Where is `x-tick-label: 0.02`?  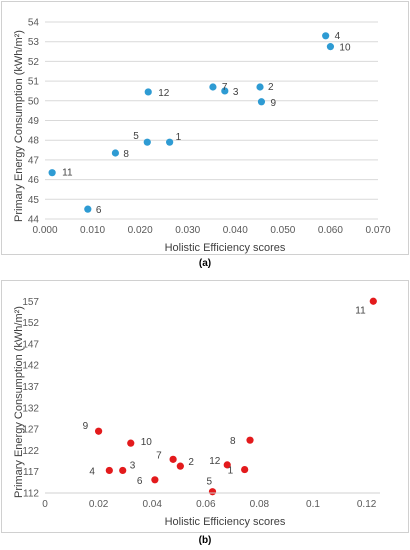 x-tick-label: 0.02 is located at coordinates (99, 504).